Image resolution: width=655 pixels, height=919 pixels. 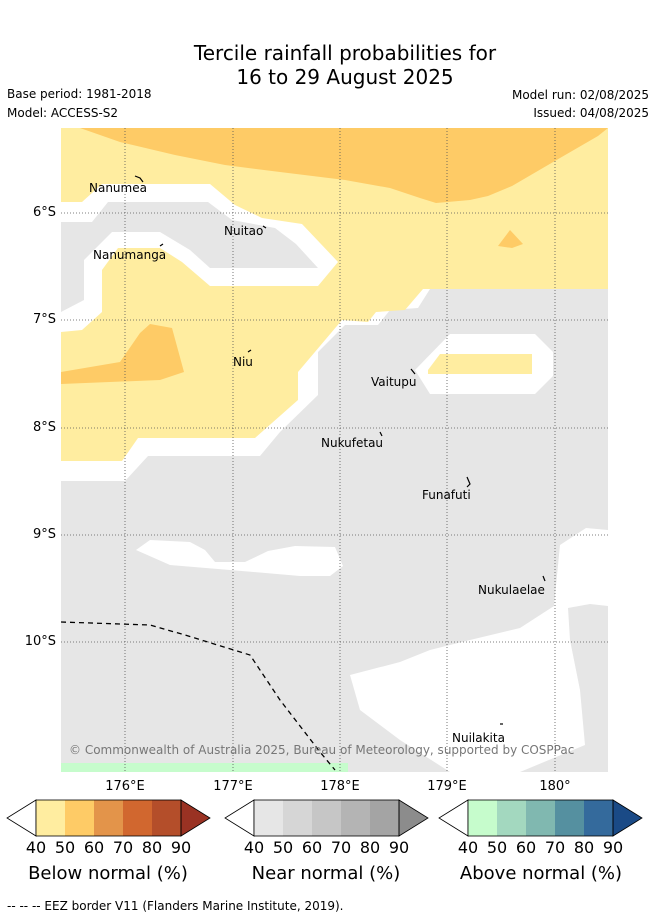 What do you see at coordinates (36, 847) in the screenshot?
I see `cb-below-tick-40: 40` at bounding box center [36, 847].